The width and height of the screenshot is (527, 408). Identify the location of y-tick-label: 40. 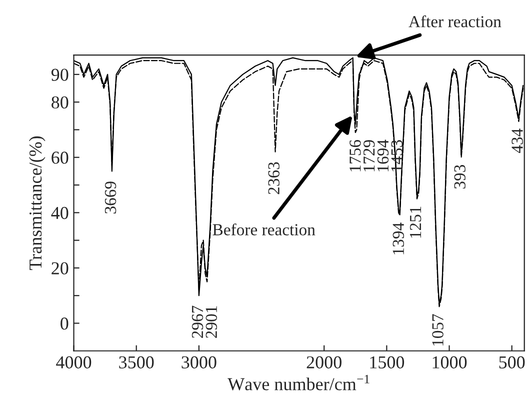
(59, 213).